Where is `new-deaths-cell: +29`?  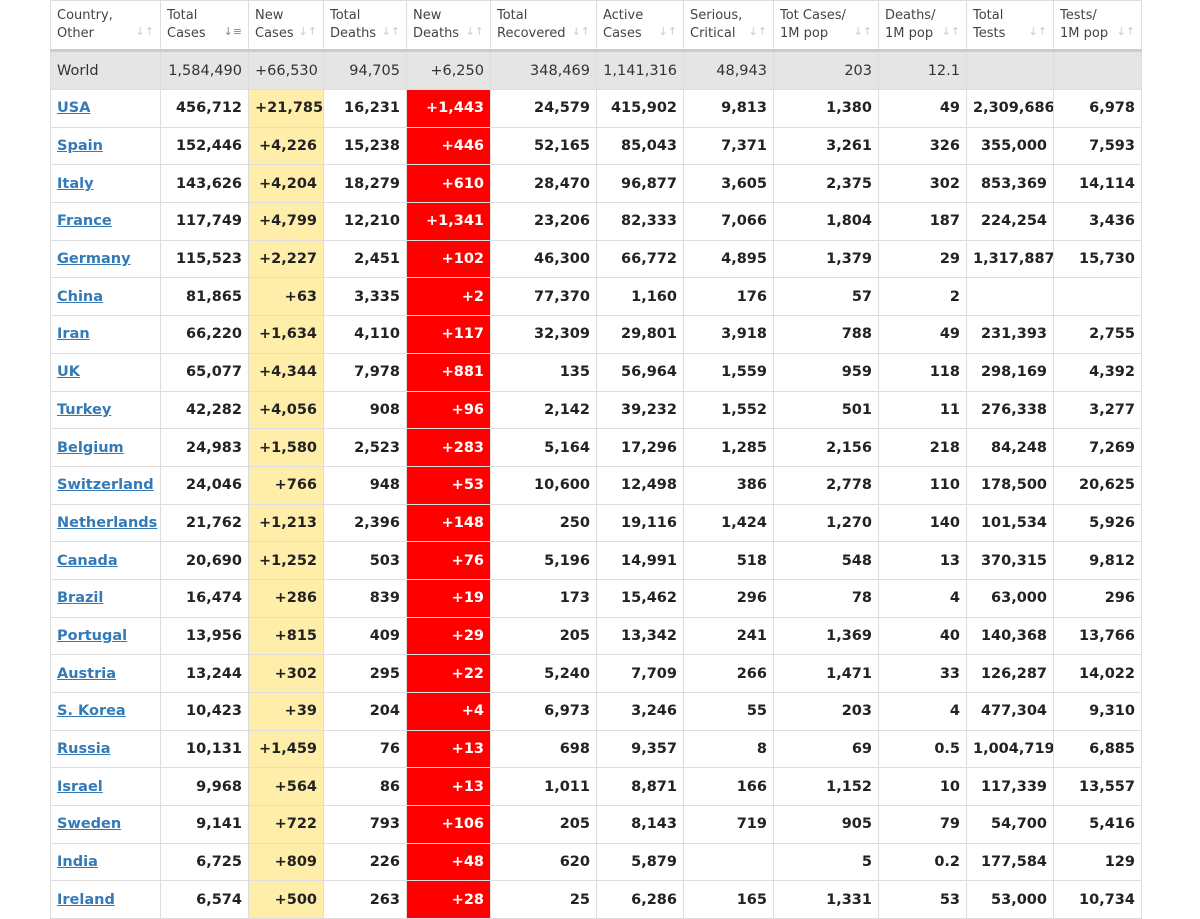 new-deaths-cell: +29 is located at coordinates (448, 636).